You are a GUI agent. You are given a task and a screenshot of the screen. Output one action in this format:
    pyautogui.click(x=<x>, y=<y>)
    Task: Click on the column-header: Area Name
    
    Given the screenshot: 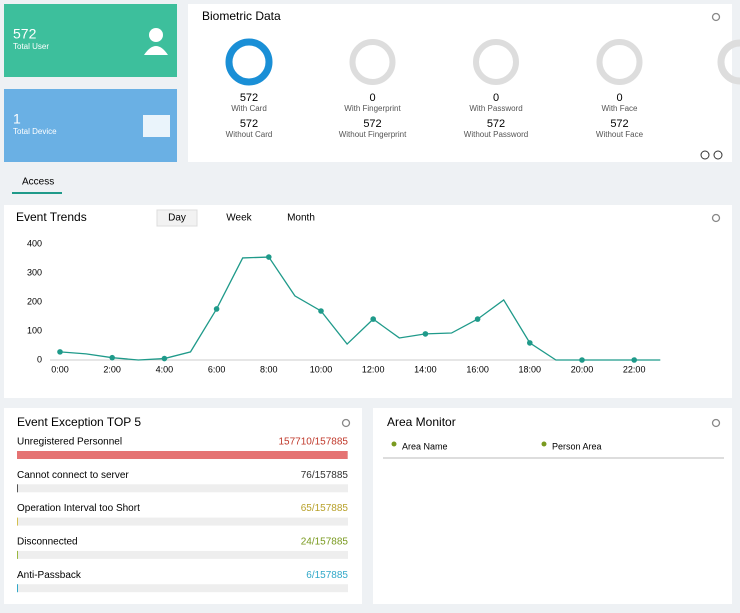 What is the action you would take?
    pyautogui.click(x=425, y=446)
    